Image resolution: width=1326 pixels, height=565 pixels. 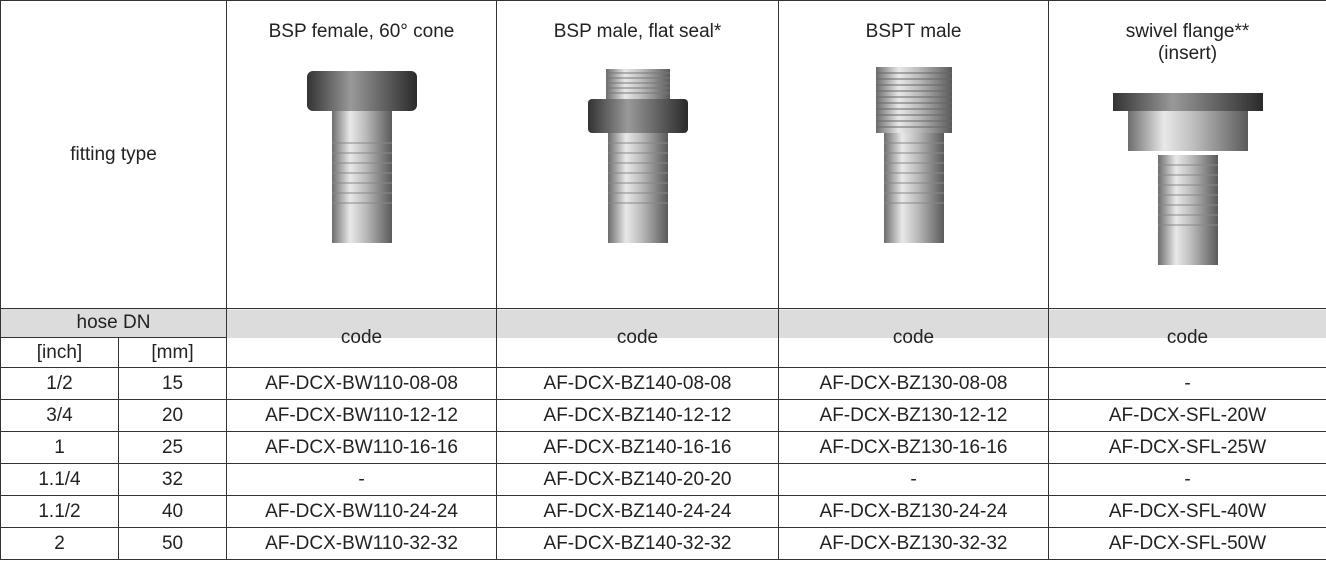 What do you see at coordinates (59, 479) in the screenshot?
I see `cell: 1.1/4` at bounding box center [59, 479].